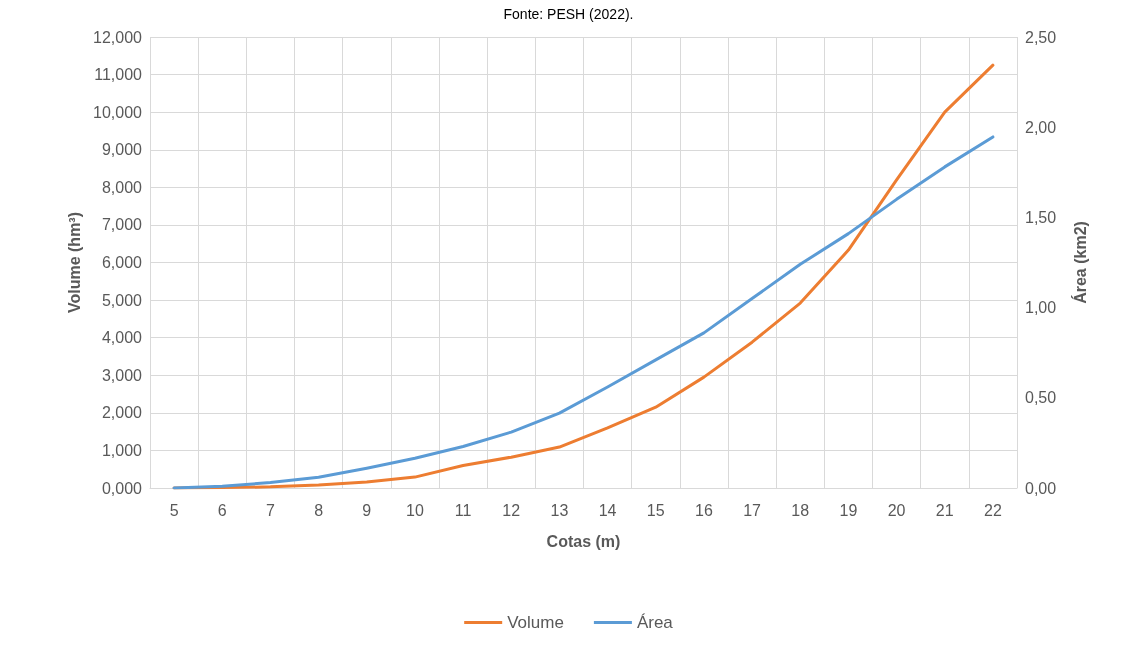  What do you see at coordinates (118, 112) in the screenshot?
I see `y-tick-label: 10,000` at bounding box center [118, 112].